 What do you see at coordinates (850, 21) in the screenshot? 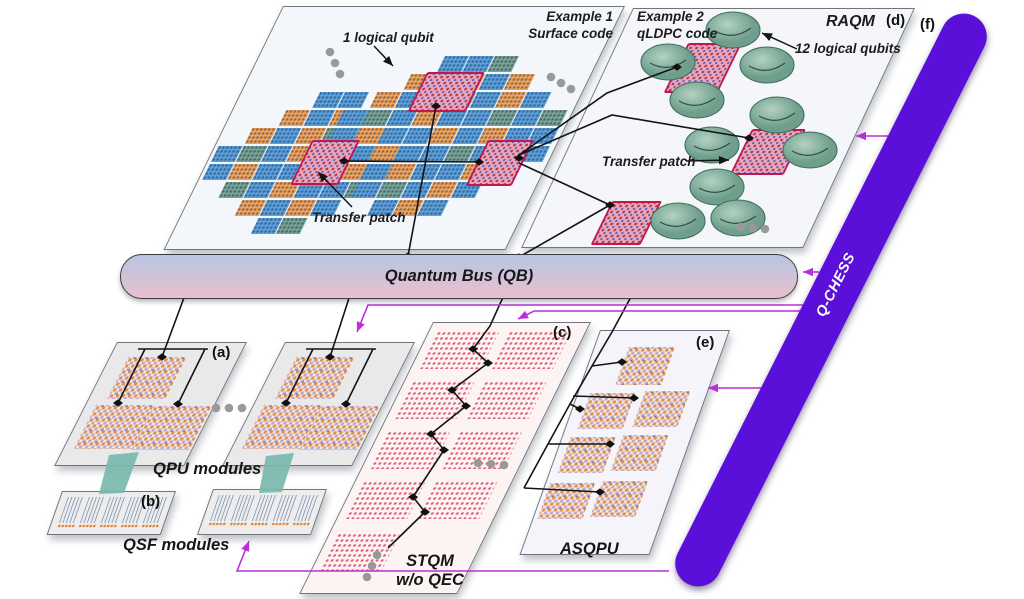
I see `raqm-title: RAQM` at bounding box center [850, 21].